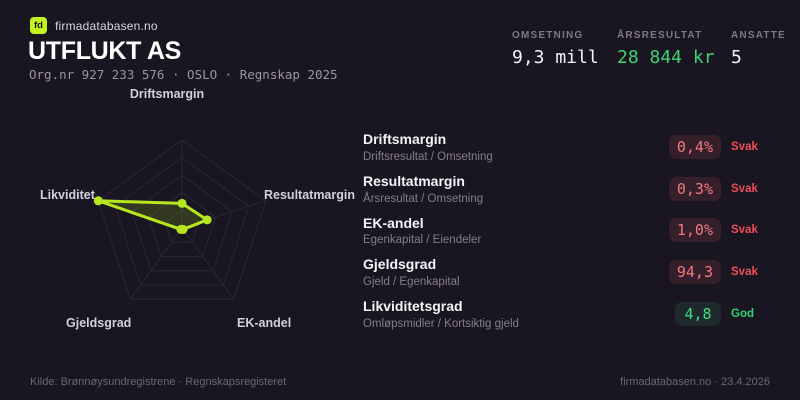 The image size is (800, 400). Describe the element at coordinates (167, 94) in the screenshot. I see `radar-axis-driftsmargin: Driftsmargin` at that location.